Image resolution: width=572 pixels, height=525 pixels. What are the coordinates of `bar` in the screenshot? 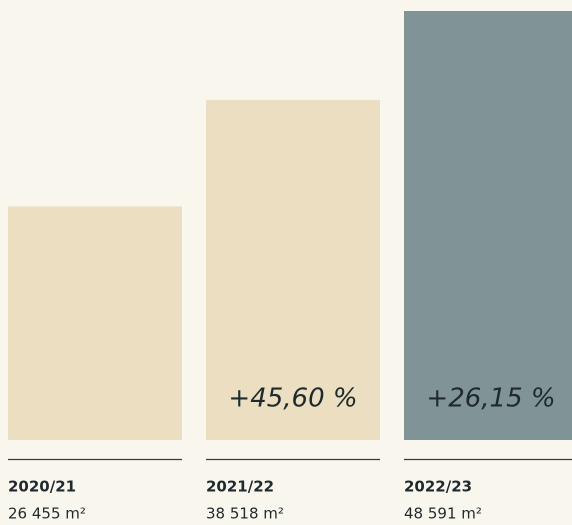 It's located at (95, 323).